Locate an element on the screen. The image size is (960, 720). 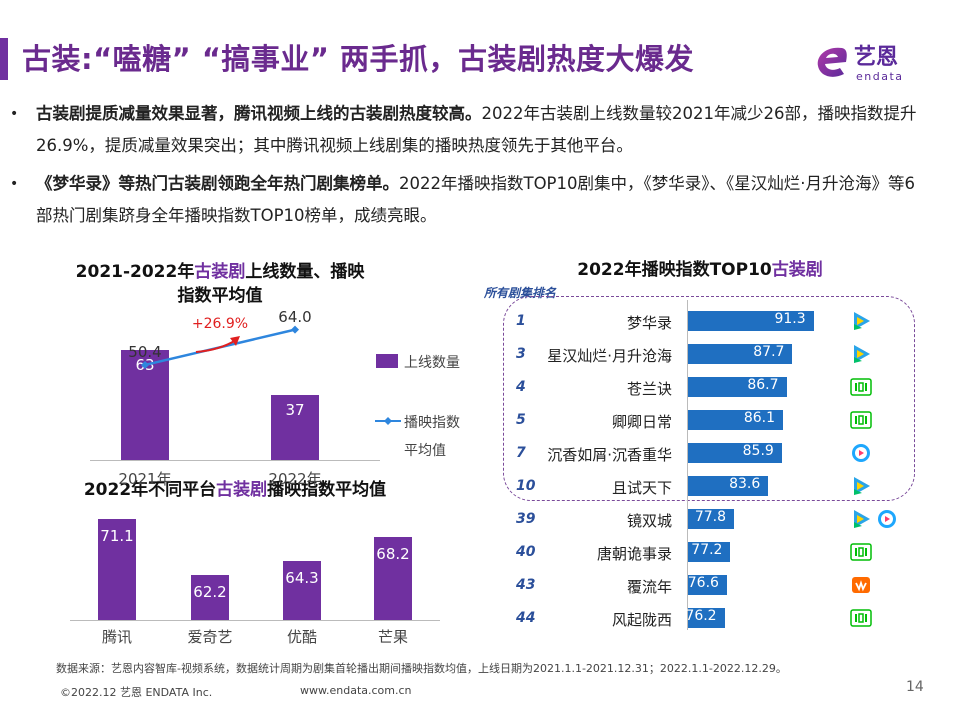
bullet-2-bold: 《梦华录》等热门古装剧领跑全年热门剧集榜单。 is located at coordinates (217, 183).